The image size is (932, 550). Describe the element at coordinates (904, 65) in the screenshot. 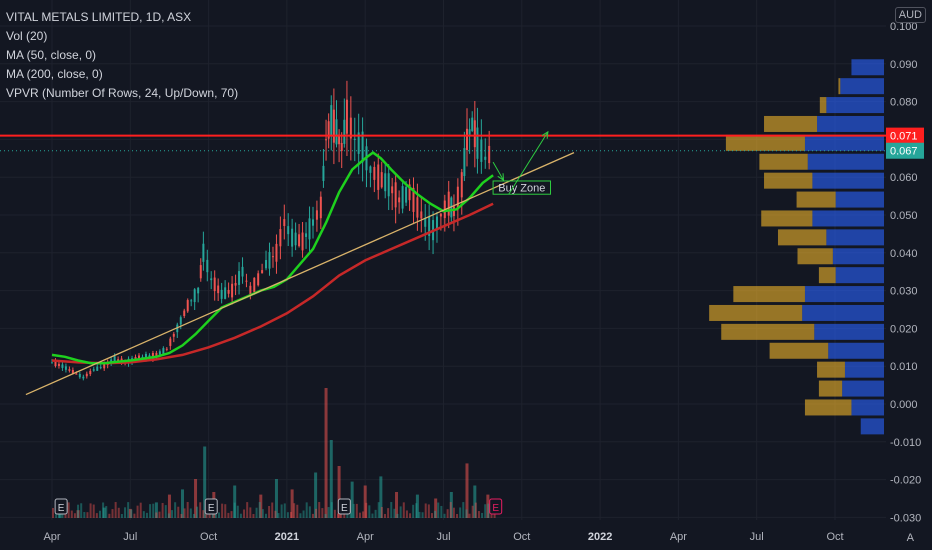

I see `y-tick-label: 0.090` at that location.